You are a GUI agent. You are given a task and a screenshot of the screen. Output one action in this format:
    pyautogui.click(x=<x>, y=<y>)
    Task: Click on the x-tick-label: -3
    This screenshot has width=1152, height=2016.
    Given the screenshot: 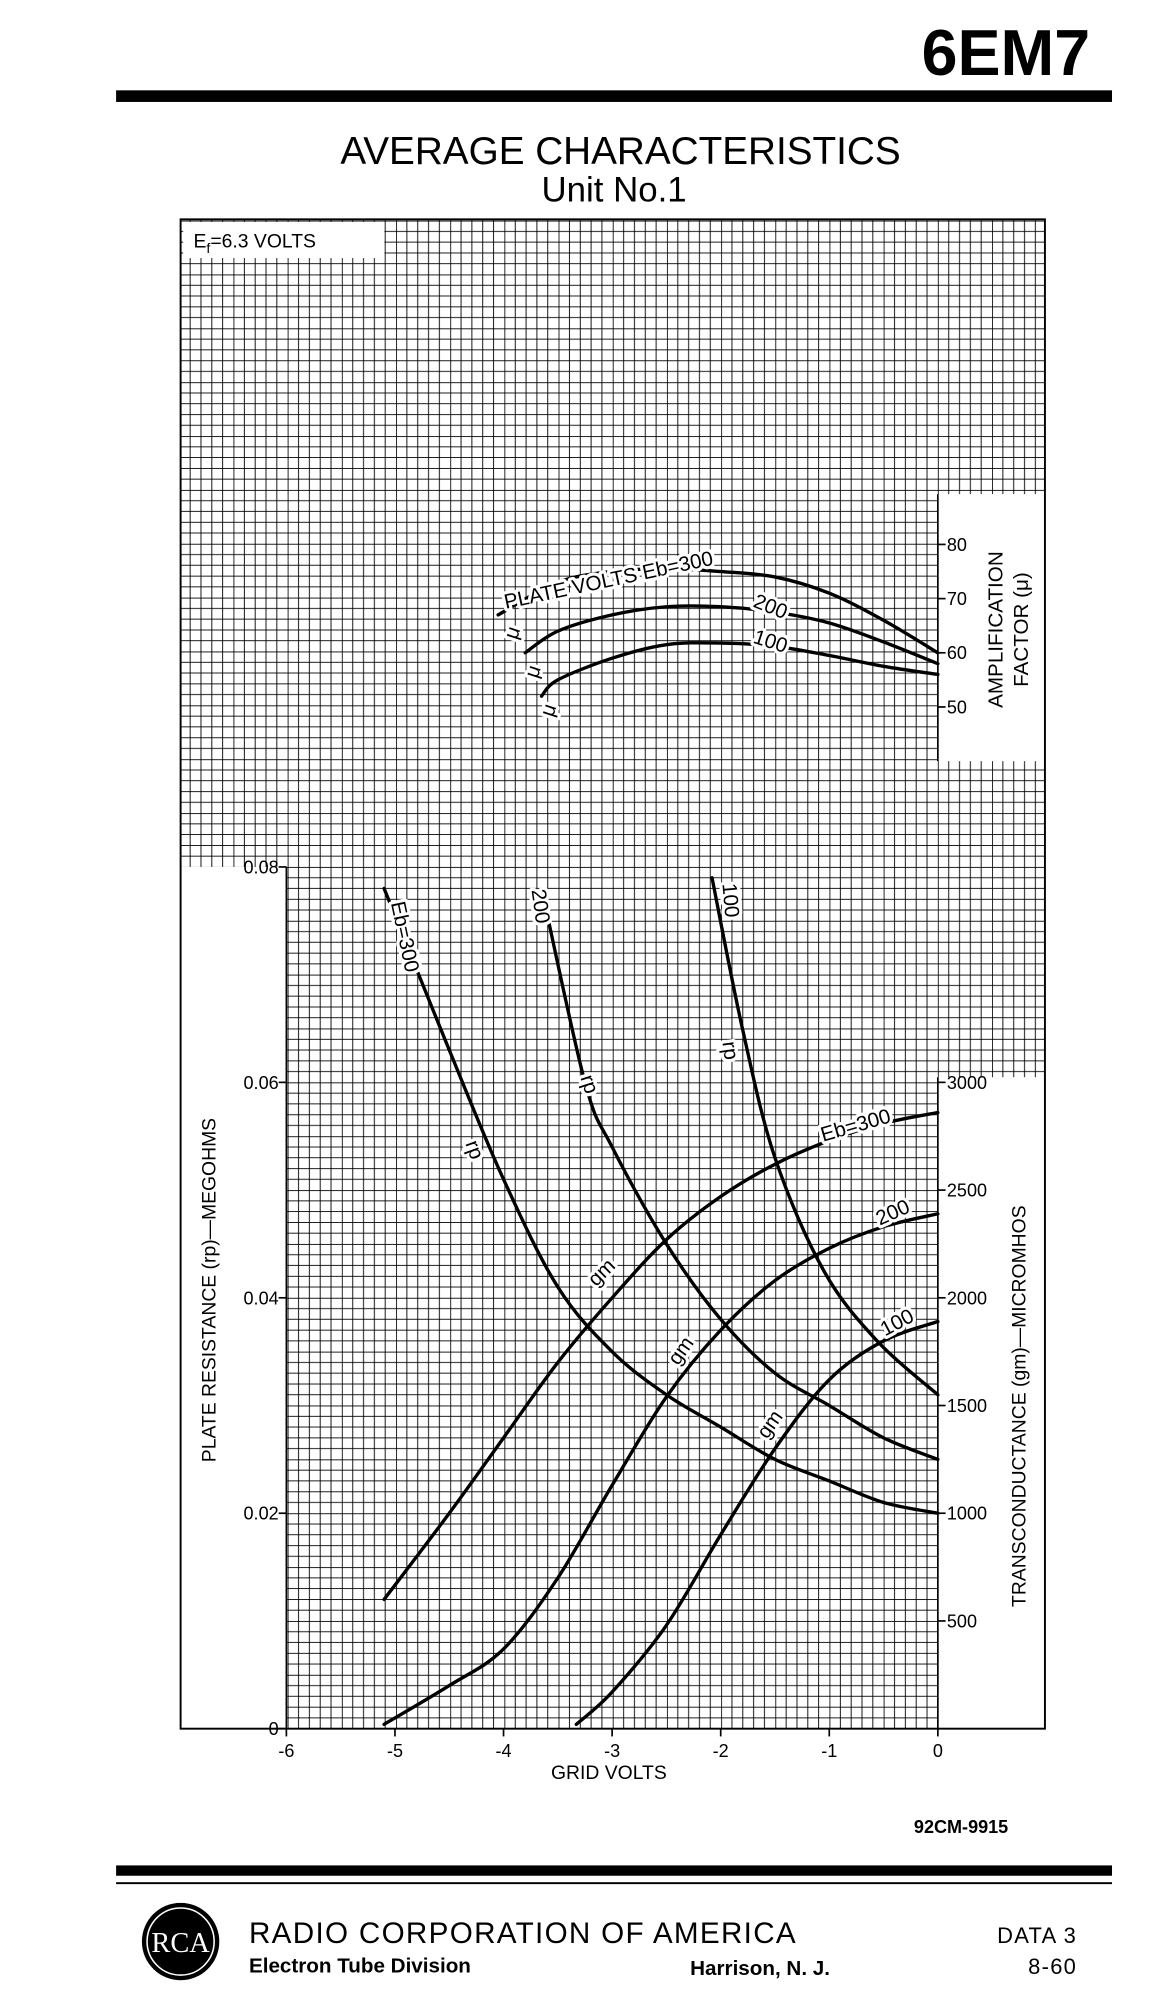 What is the action you would take?
    pyautogui.click(x=612, y=1751)
    